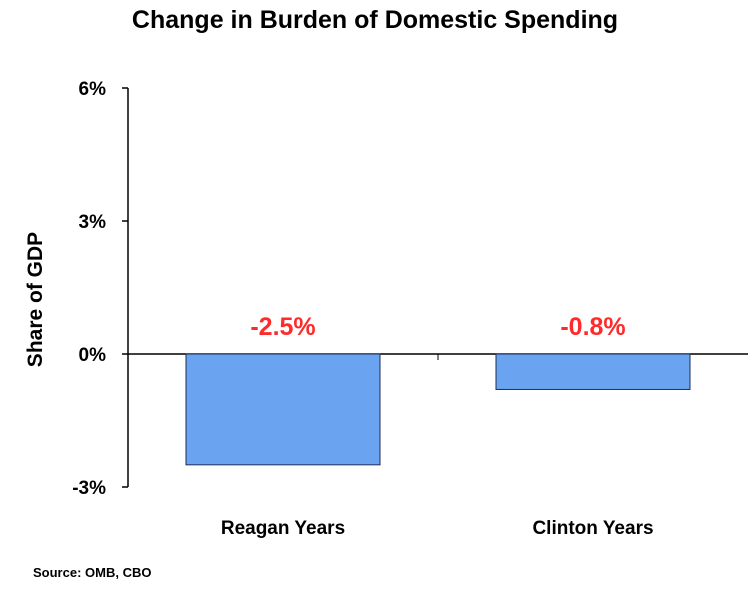 The height and width of the screenshot is (591, 750). Describe the element at coordinates (592, 528) in the screenshot. I see `x-tick-label: Clinton Years` at that location.